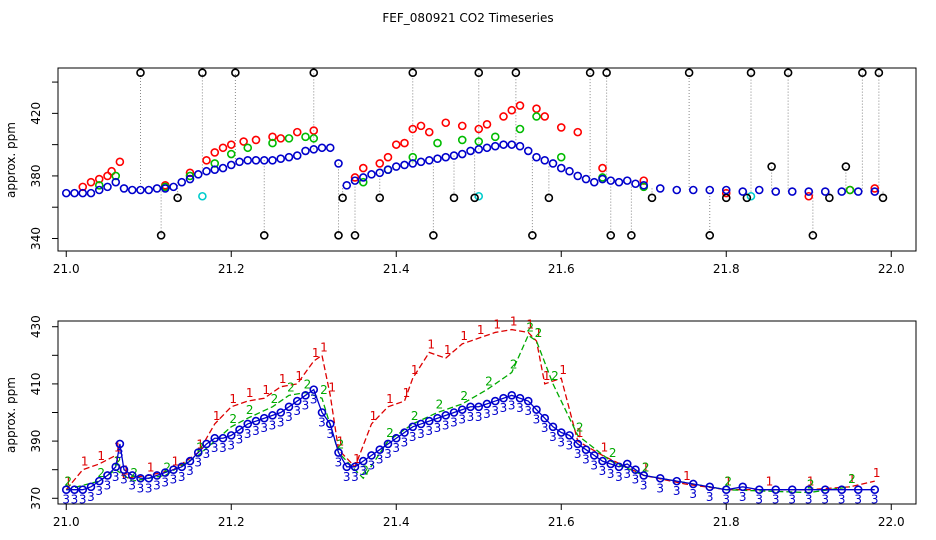 This screenshot has height=540, width=936. Describe the element at coordinates (467, 18) in the screenshot. I see `chart-title: FEF_080921 CO2 Timeseries` at that location.